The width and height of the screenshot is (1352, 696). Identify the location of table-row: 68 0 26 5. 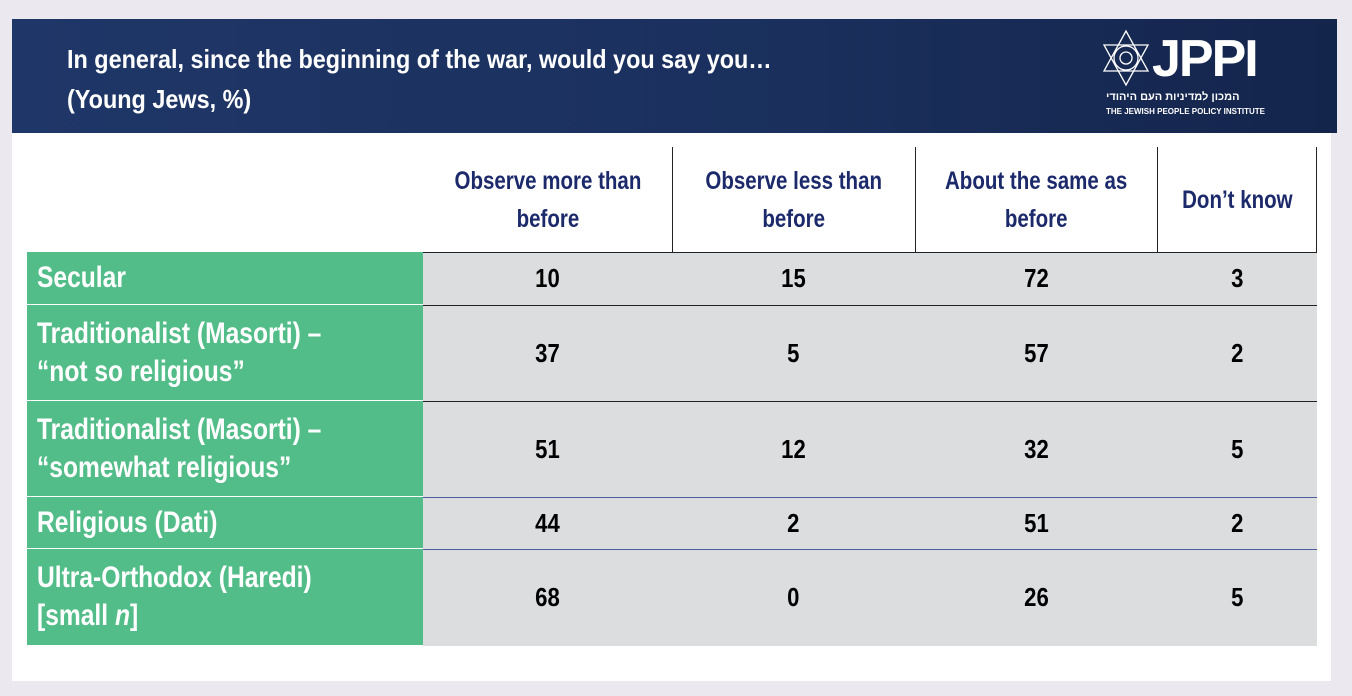
(870, 597).